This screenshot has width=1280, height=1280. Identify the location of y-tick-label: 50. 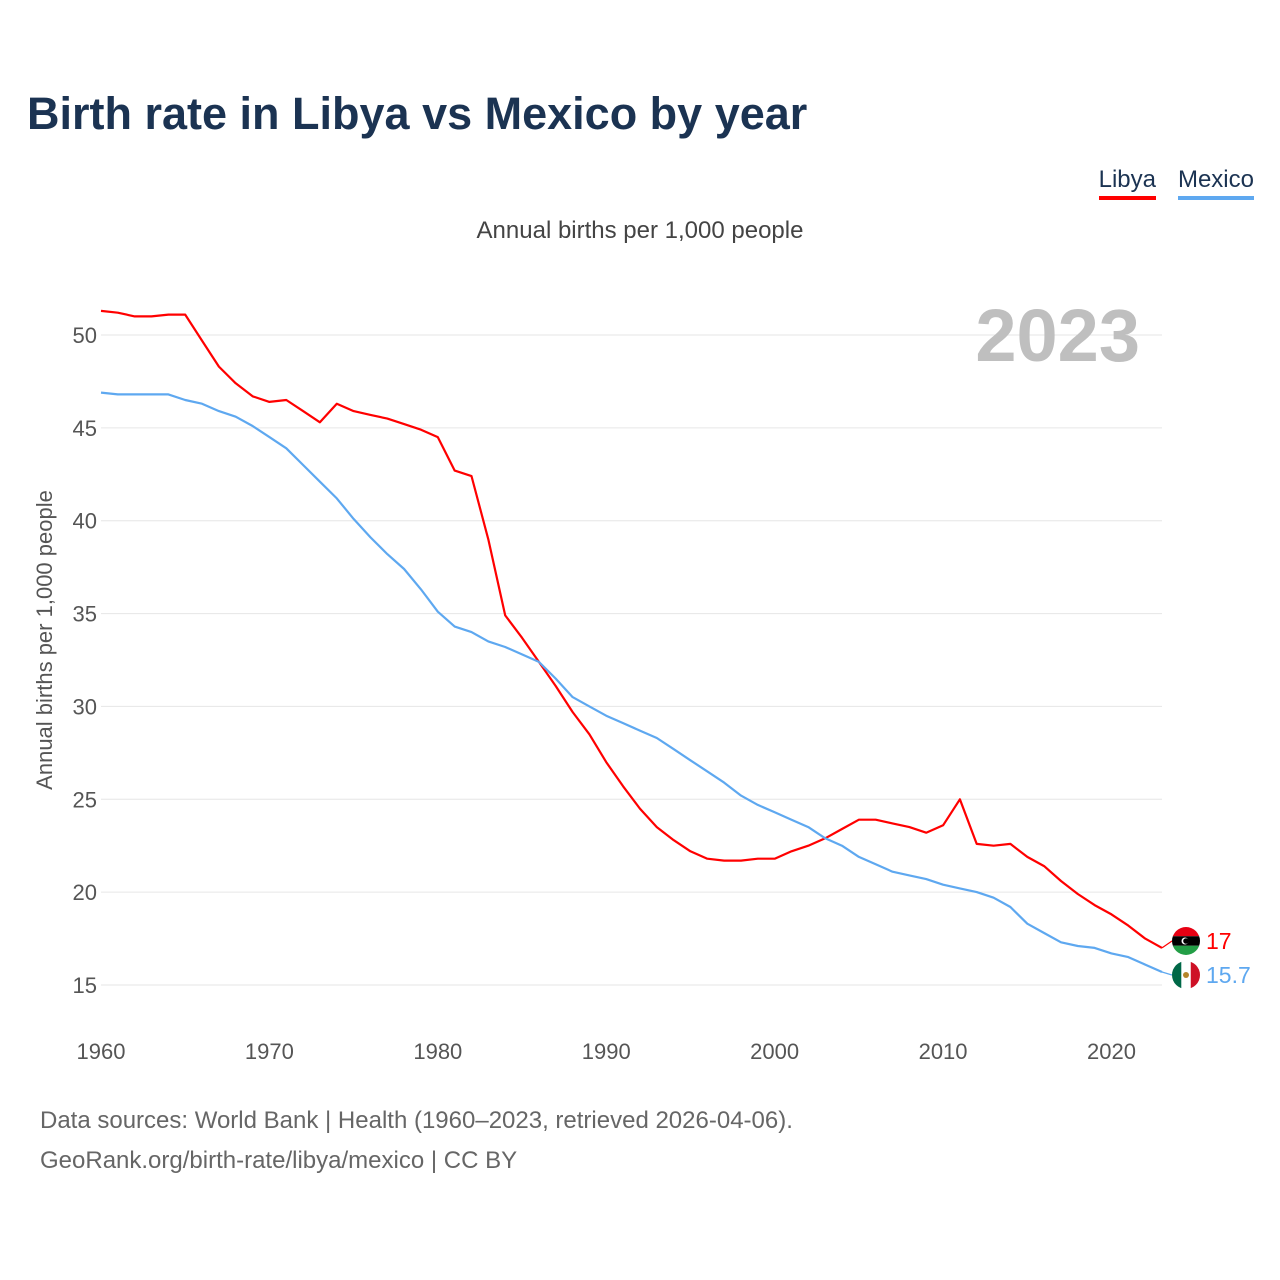
(85, 335).